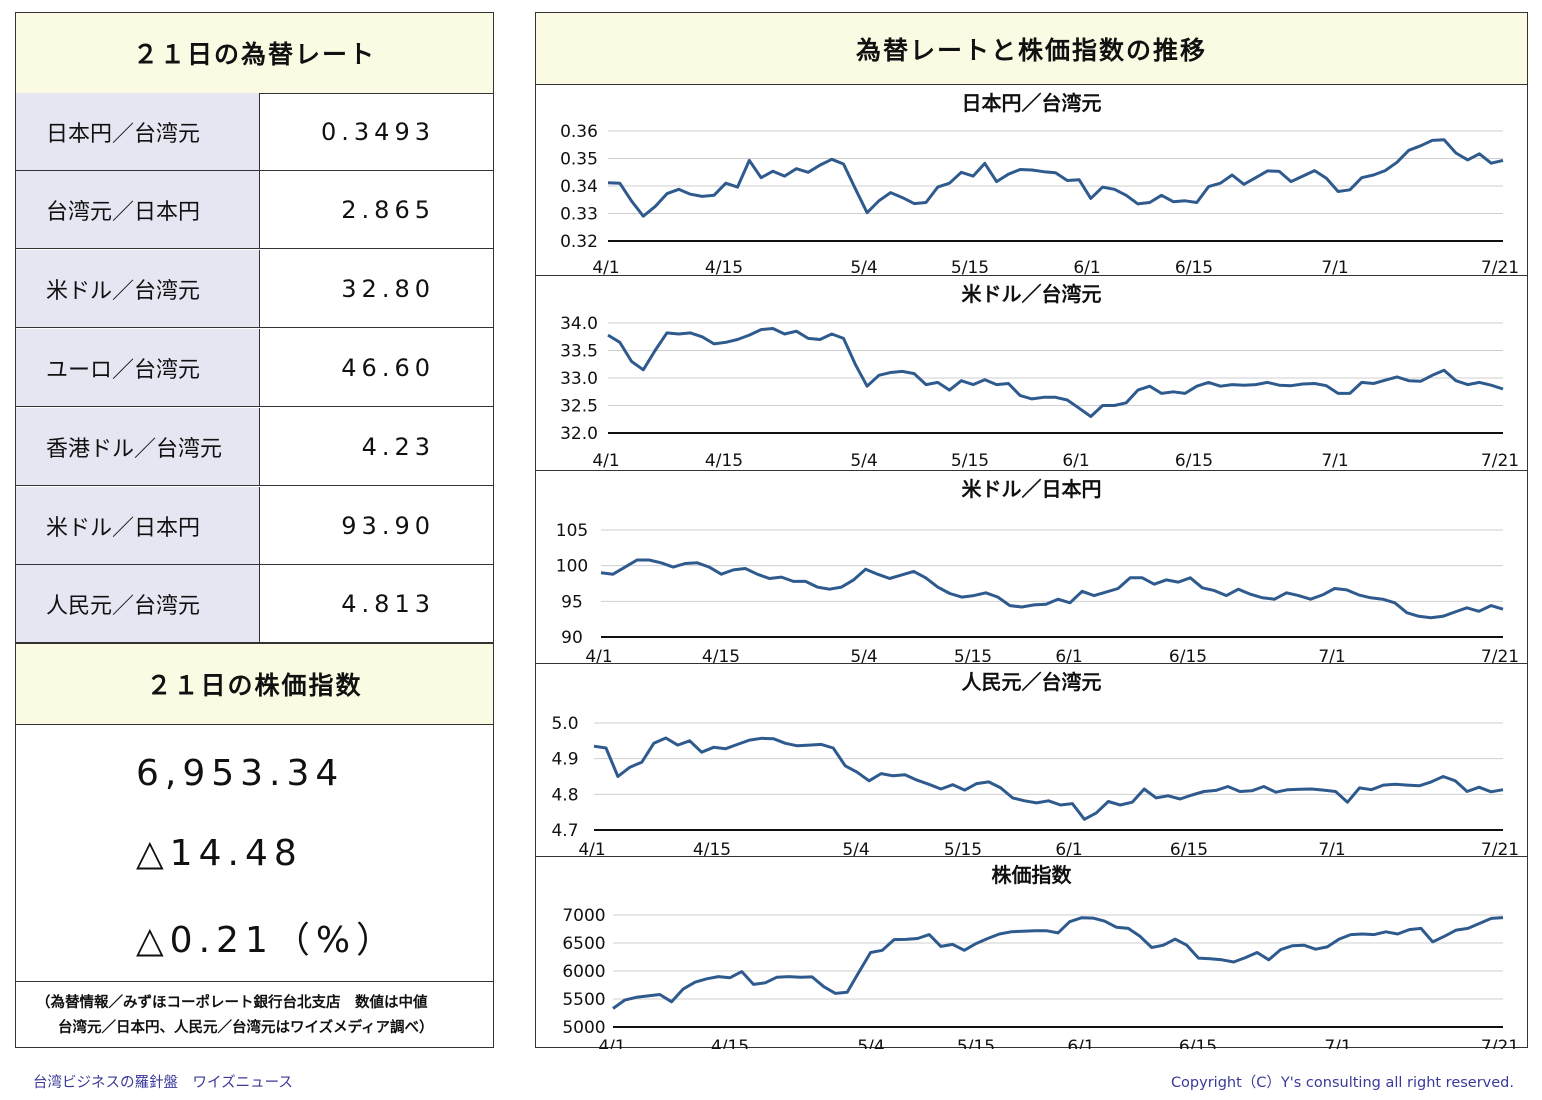 This screenshot has width=1542, height=1100. Describe the element at coordinates (246, 1028) in the screenshot. I see `note-line-2: 台湾元／日本円、人民元／台湾元はワイズメディア調べ）` at that location.